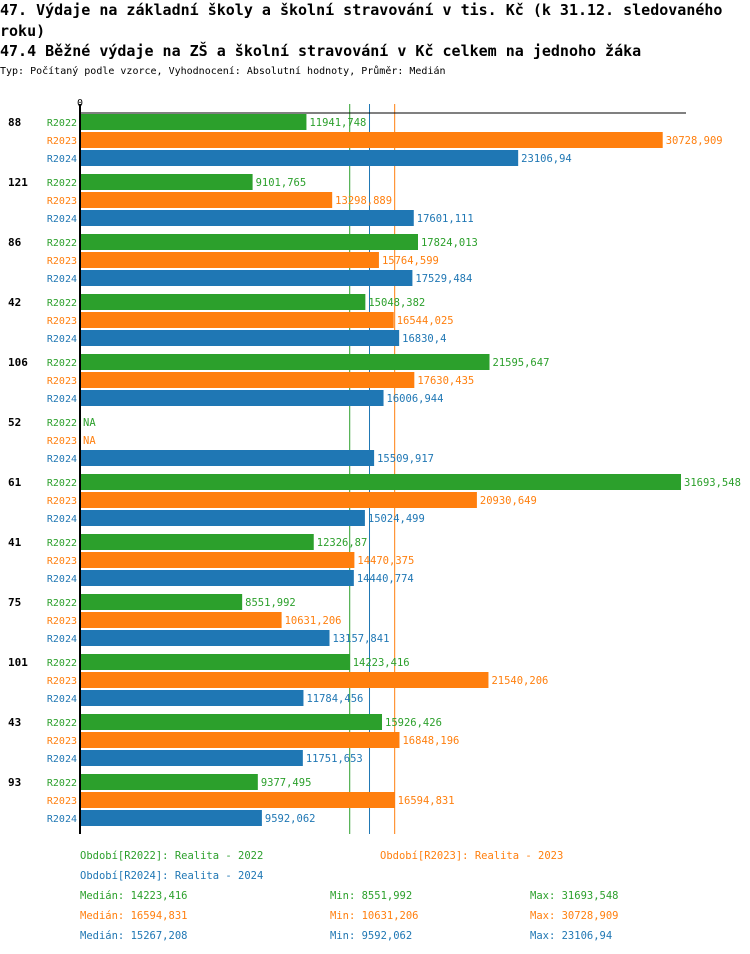 Image resolution: width=750 pixels, height=954 pixels. What do you see at coordinates (413, 723) in the screenshot?
I see `data-label: 15926,426` at bounding box center [413, 723].